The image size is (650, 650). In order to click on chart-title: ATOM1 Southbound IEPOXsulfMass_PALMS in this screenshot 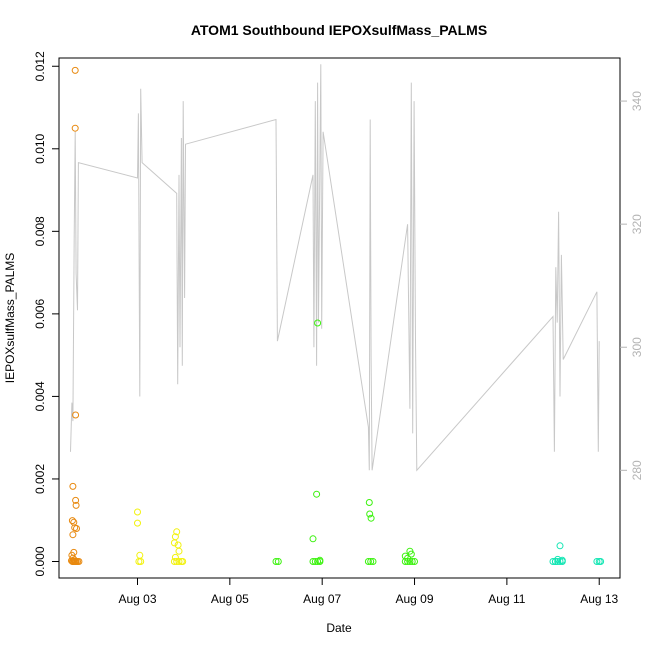, I will do `click(339, 30)`.